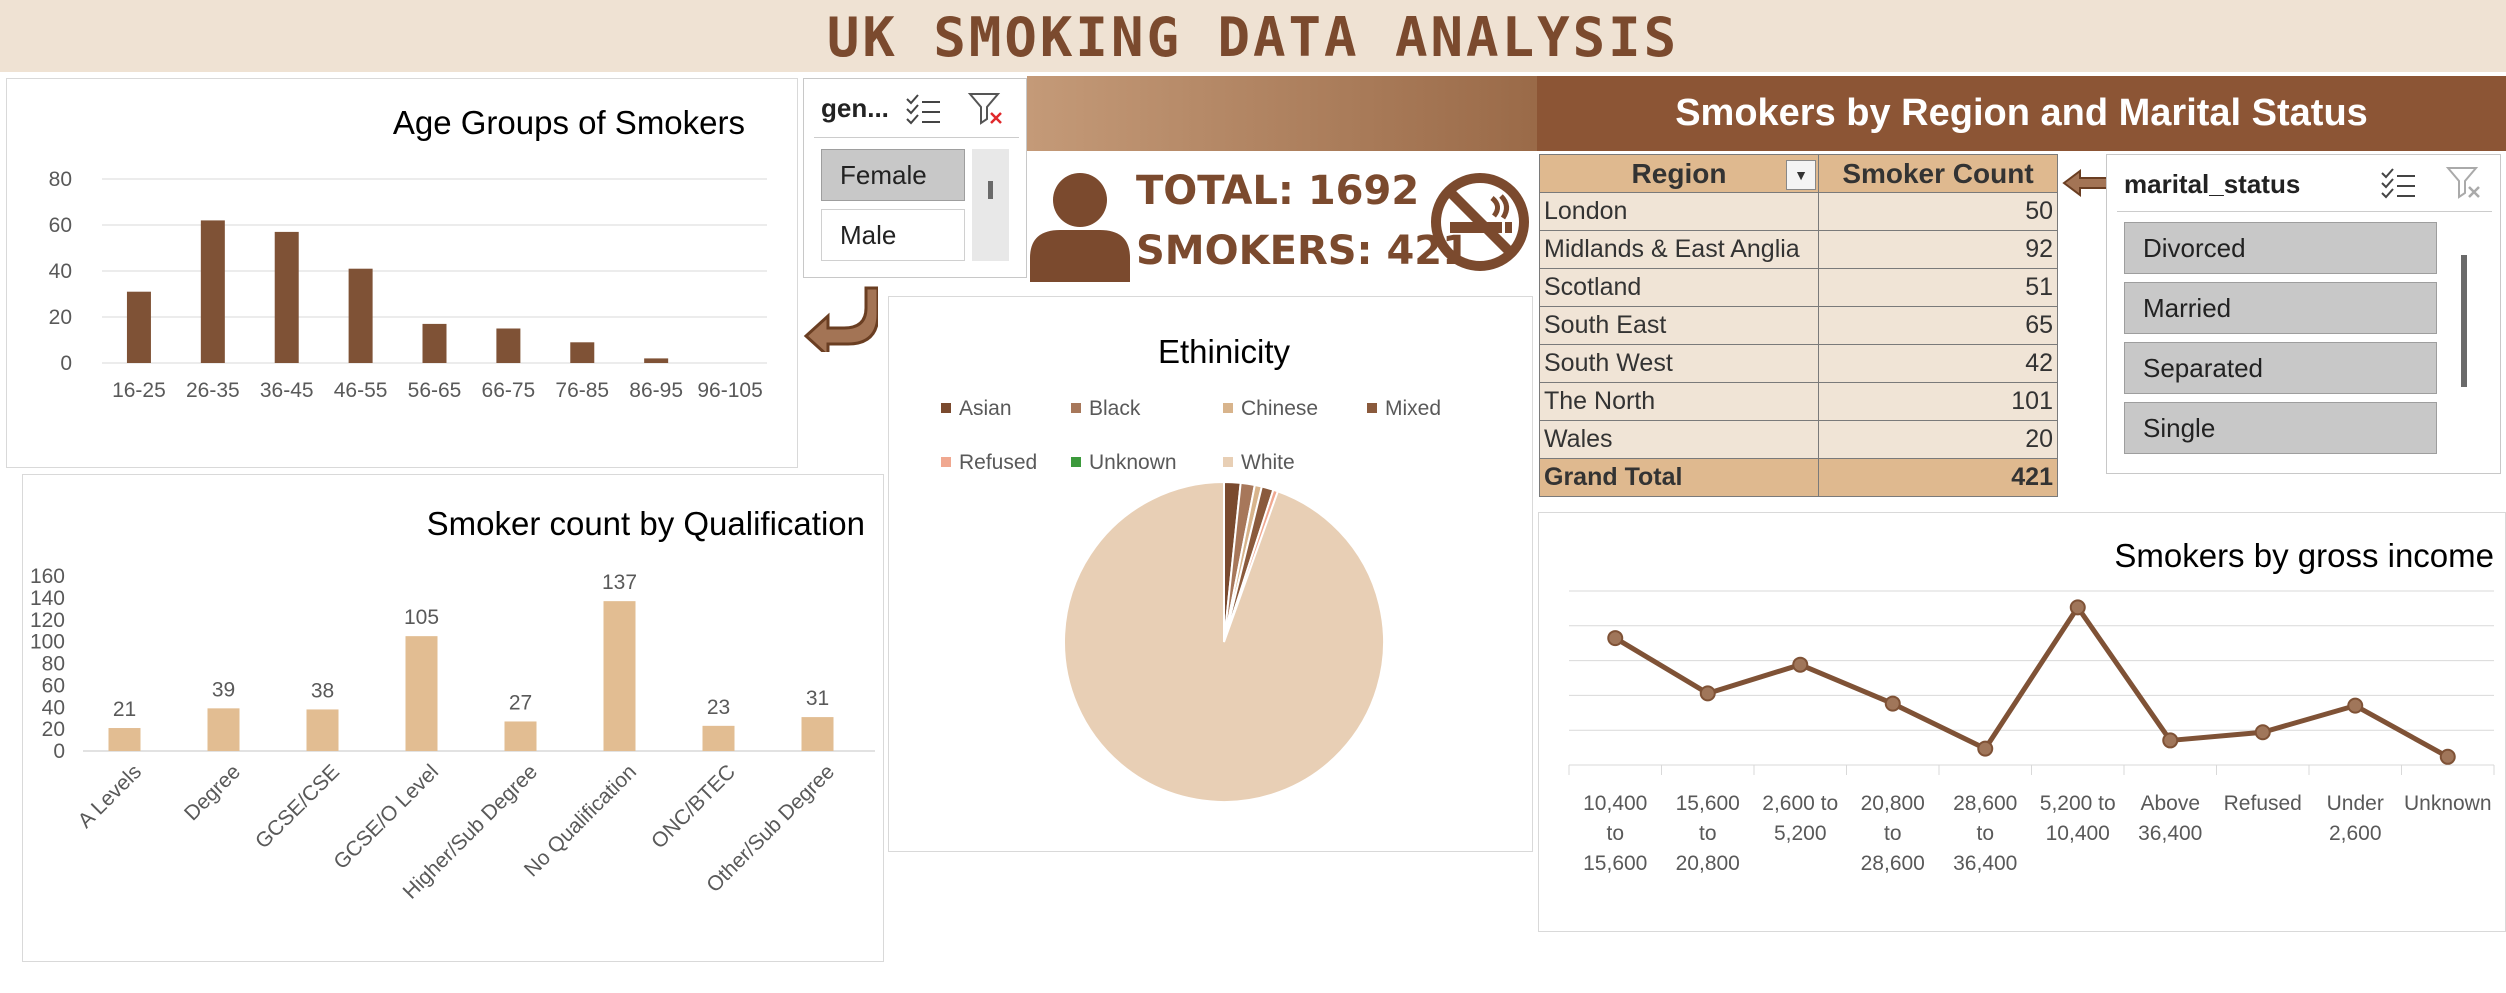 This screenshot has width=2506, height=993. I want to click on scrollbar-thumb, so click(990, 190).